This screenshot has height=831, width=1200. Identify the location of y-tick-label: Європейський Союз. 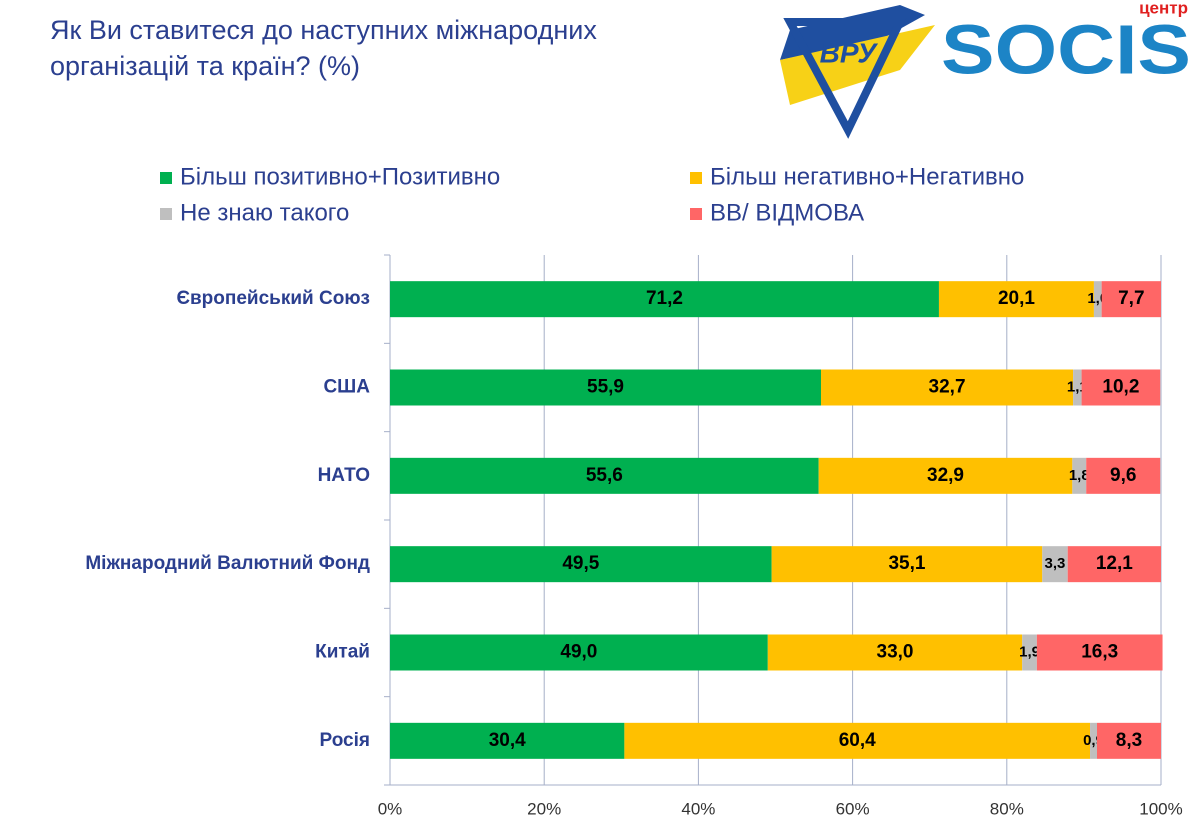
(273, 298).